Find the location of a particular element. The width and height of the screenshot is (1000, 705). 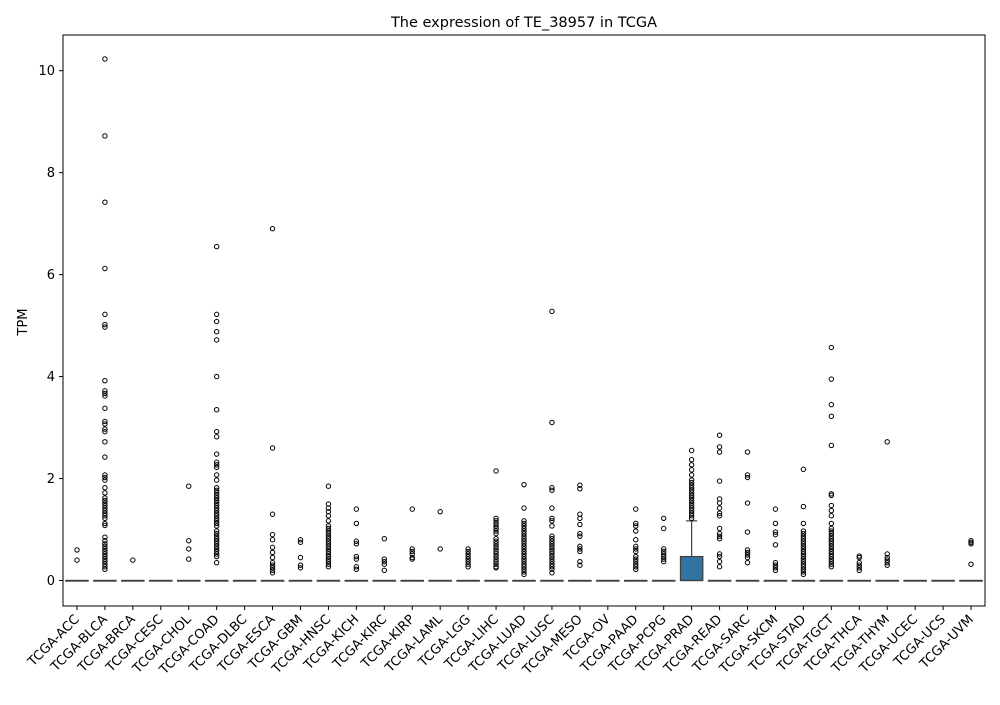

y-tick-label: 6 is located at coordinates (51, 275).